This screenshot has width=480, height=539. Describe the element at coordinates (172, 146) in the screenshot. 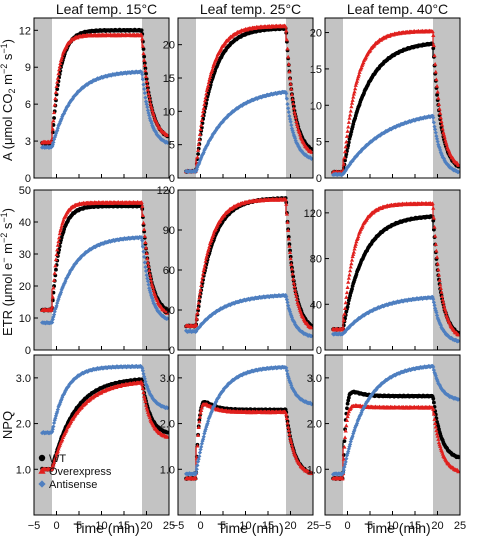

I see `y-tick-label: 5` at that location.